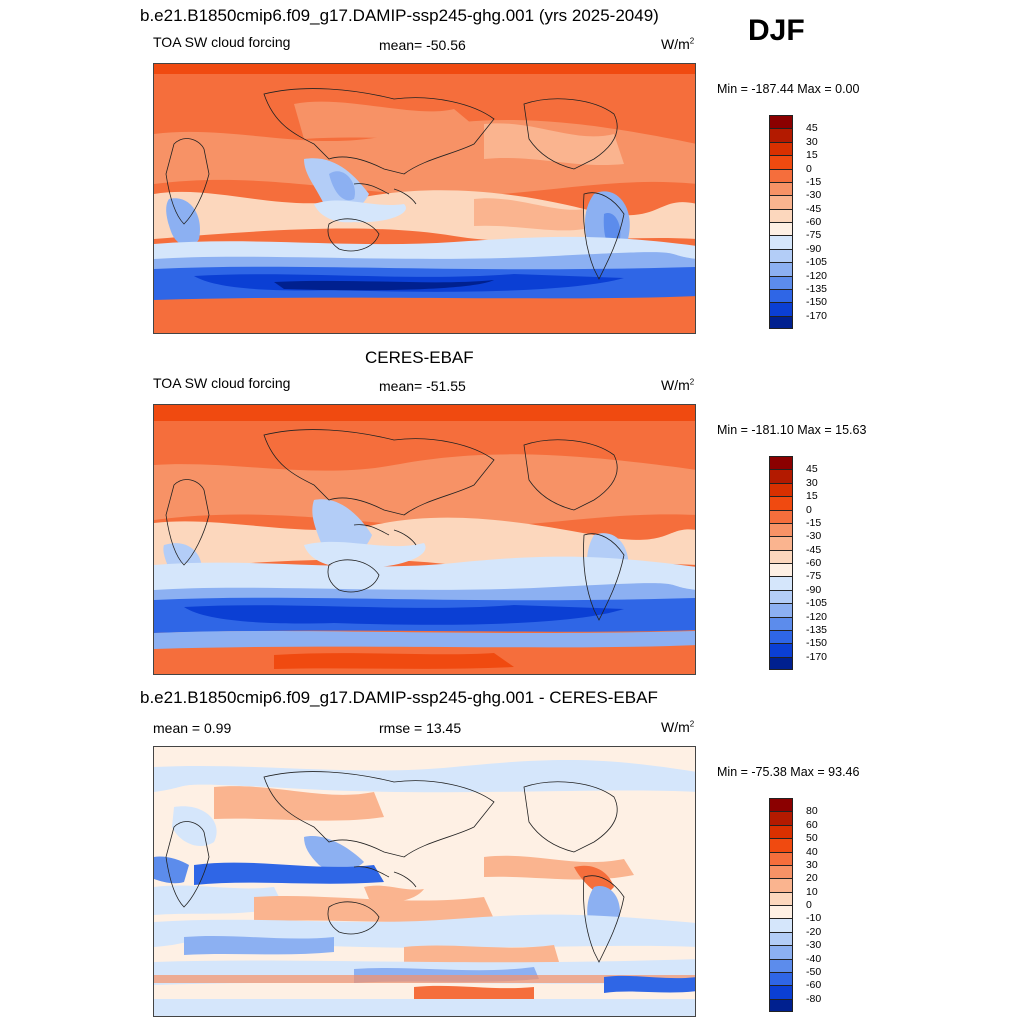  Describe the element at coordinates (678, 44) in the screenshot. I see `panel1-units: W/m2` at that location.